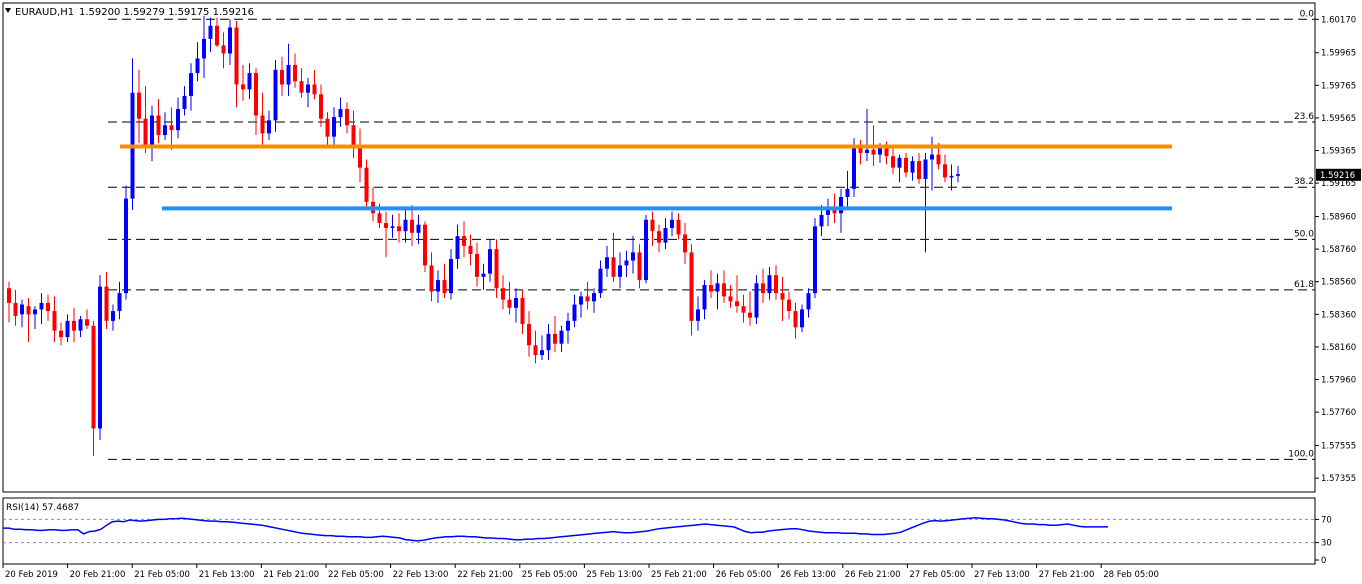 The height and width of the screenshot is (584, 1362). What do you see at coordinates (1326, 520) in the screenshot?
I see `rsi-tick-label: 70` at bounding box center [1326, 520].